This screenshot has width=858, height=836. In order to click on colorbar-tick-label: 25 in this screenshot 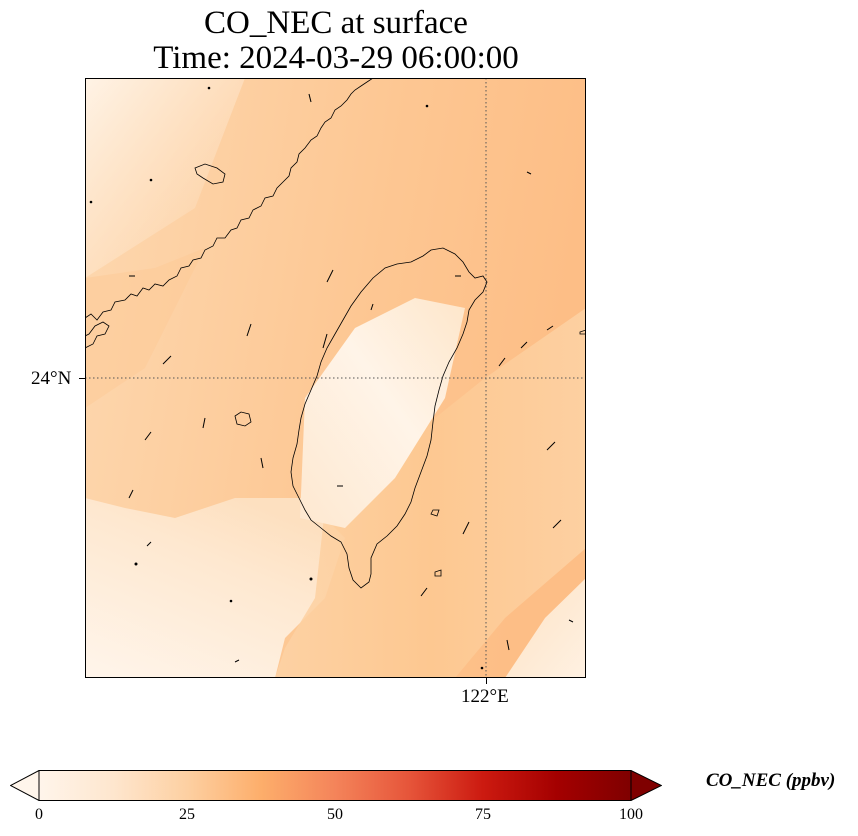, I will do `click(187, 814)`.